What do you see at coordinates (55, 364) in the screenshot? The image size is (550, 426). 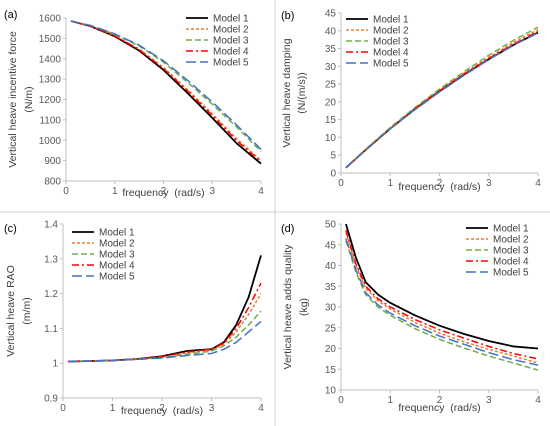 I see `y-tick-label: 1` at bounding box center [55, 364].